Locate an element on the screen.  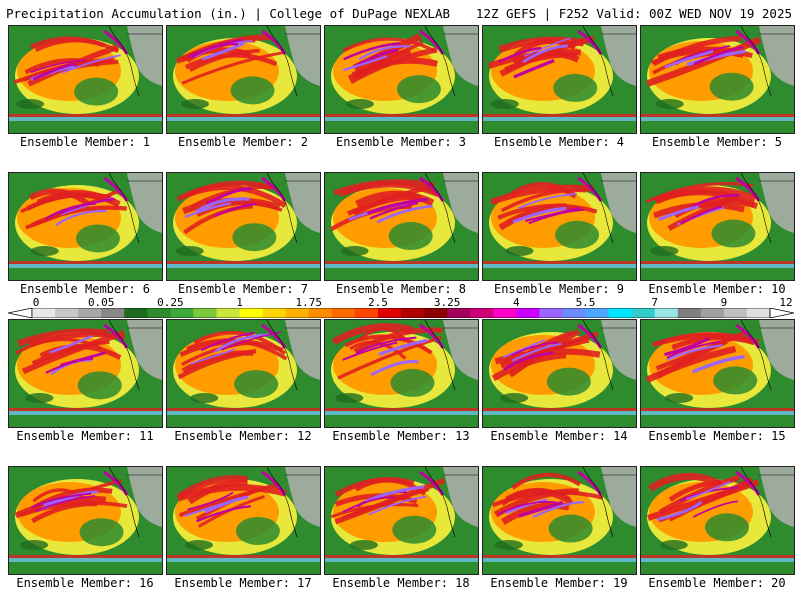
colorbar-tick-label: 1.75 is located at coordinates (309, 302).